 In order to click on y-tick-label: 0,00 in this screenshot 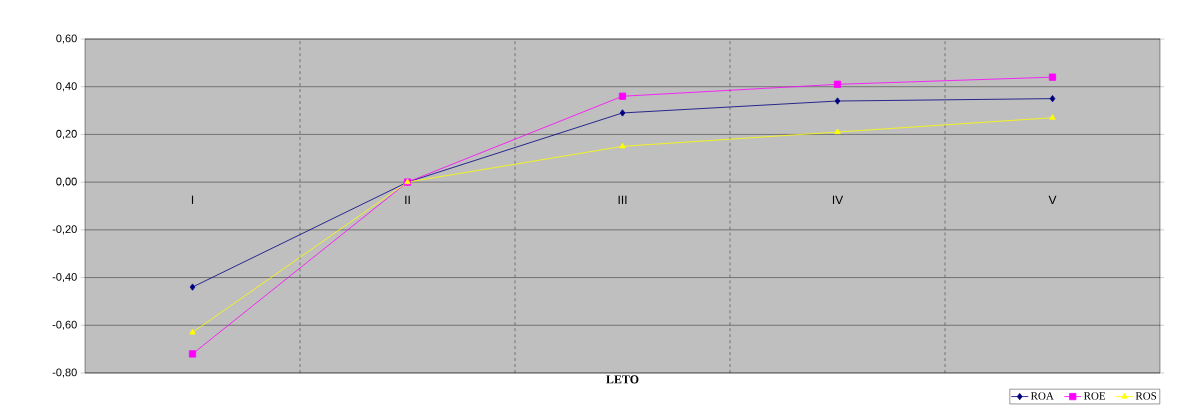, I will do `click(66, 182)`.